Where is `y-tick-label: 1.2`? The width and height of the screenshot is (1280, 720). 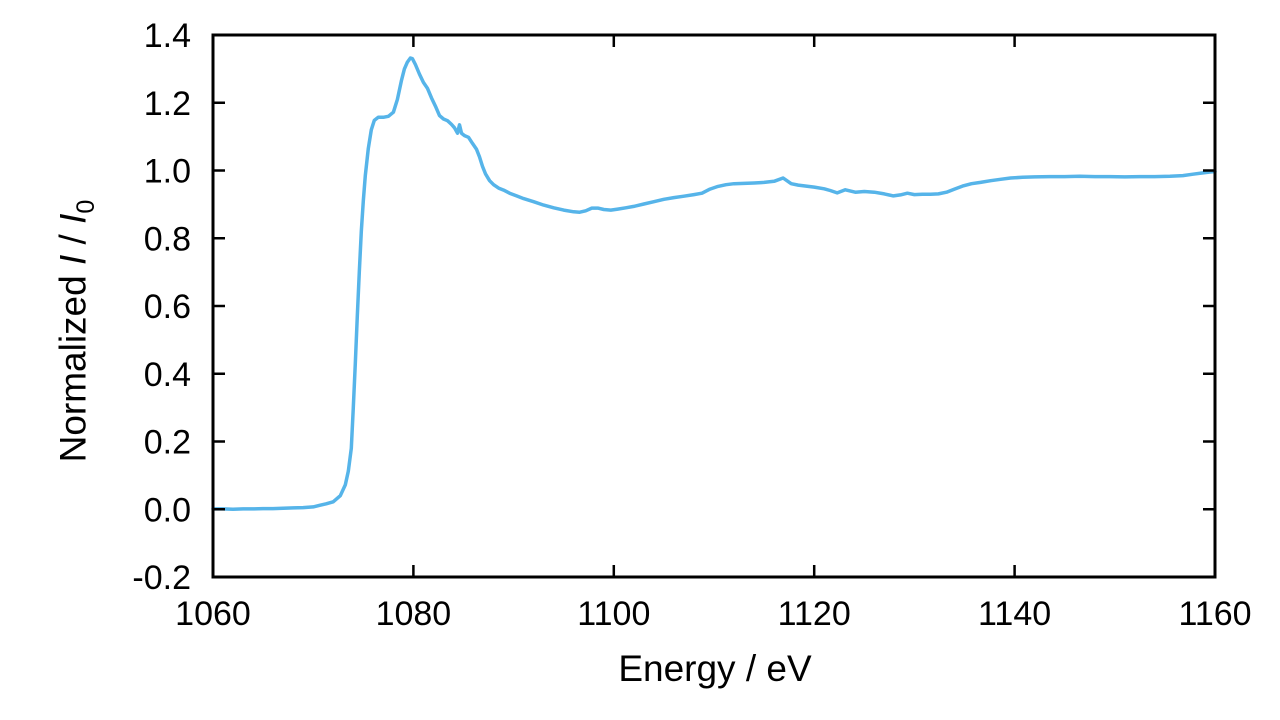 y-tick-label: 1.2 is located at coordinates (167, 104).